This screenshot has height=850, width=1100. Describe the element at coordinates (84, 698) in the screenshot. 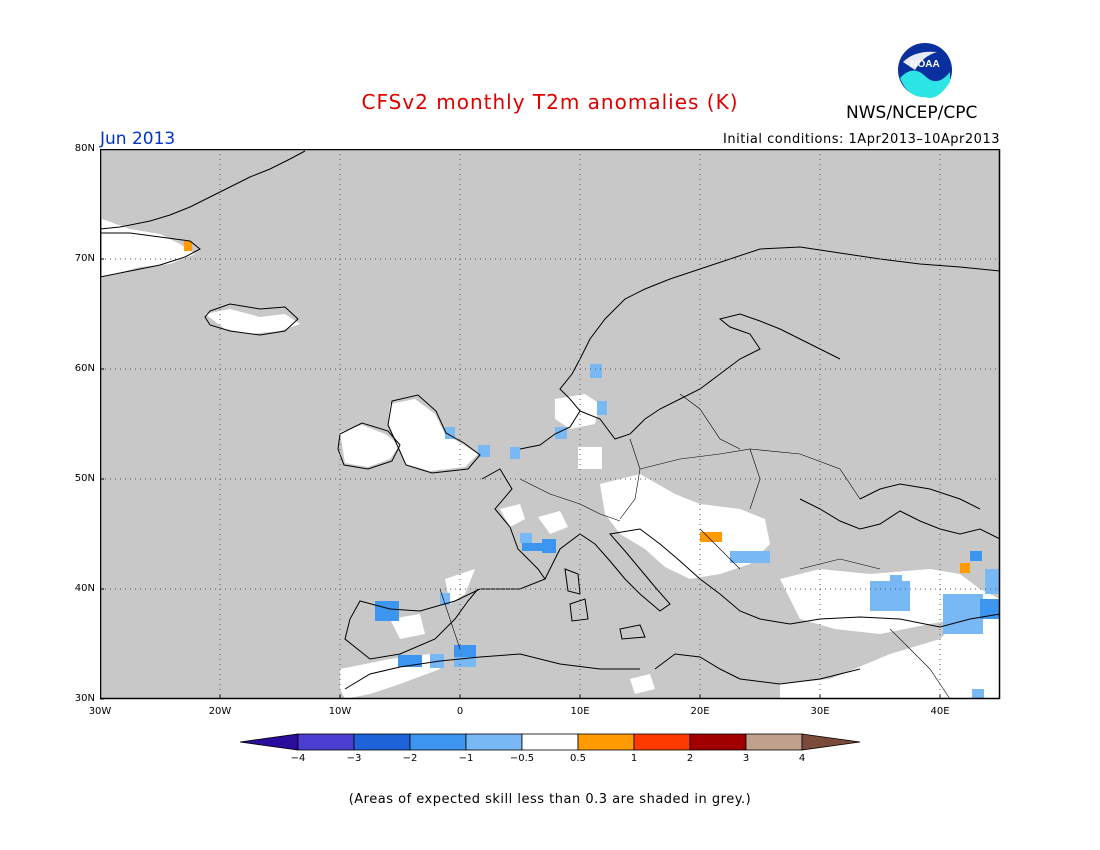

I see `lat-label: 30N` at that location.